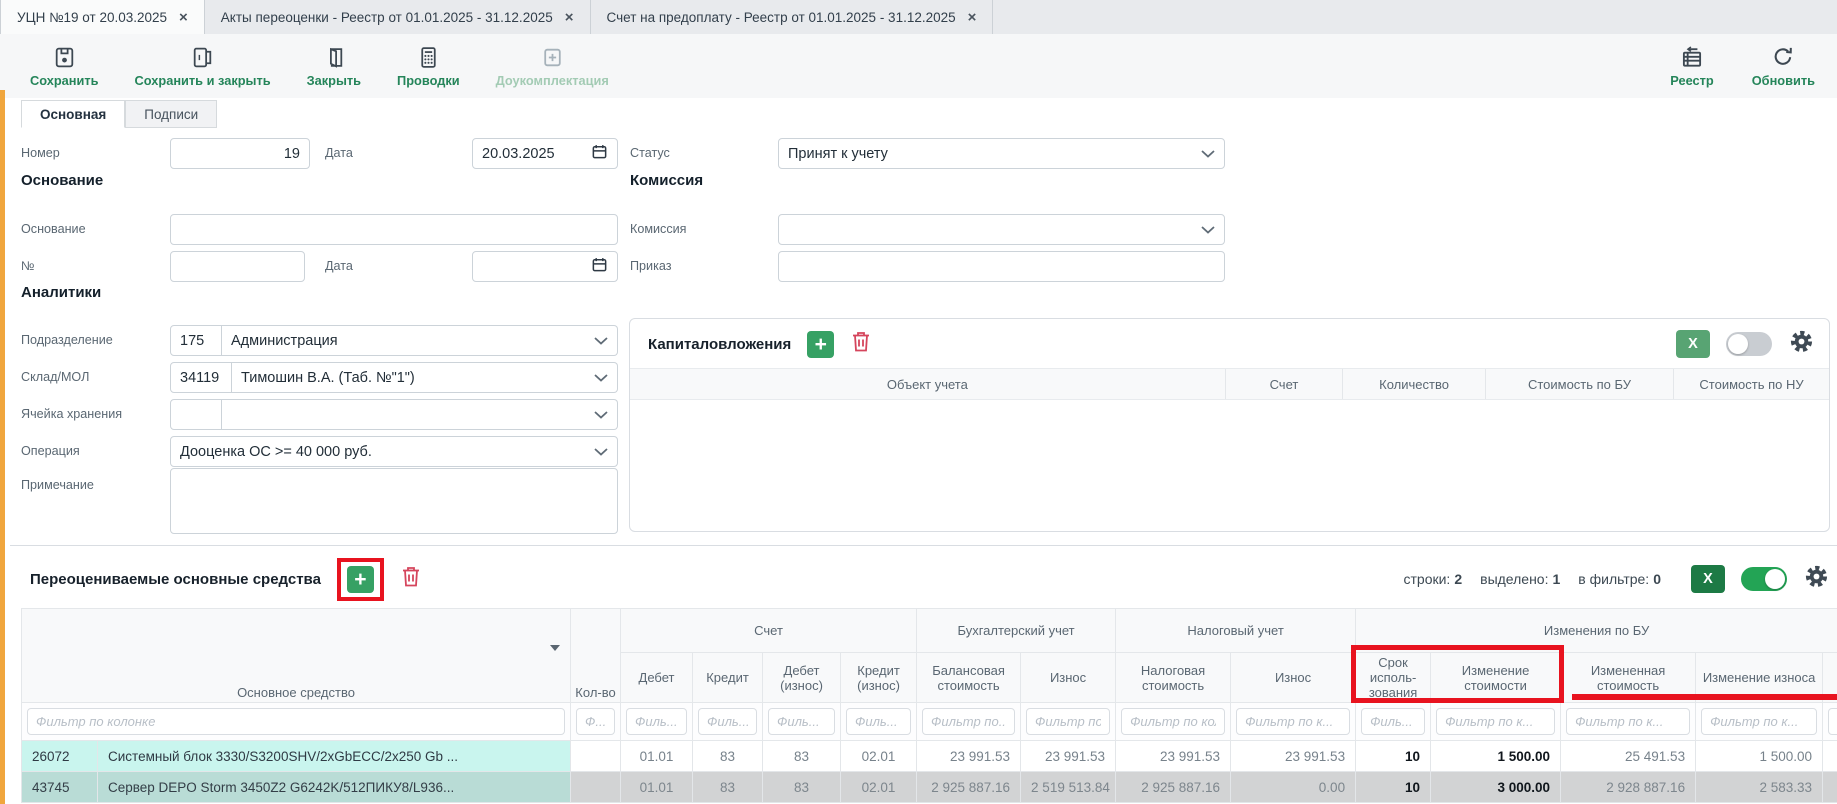  I want to click on tab-signatures: Подписи, so click(171, 114).